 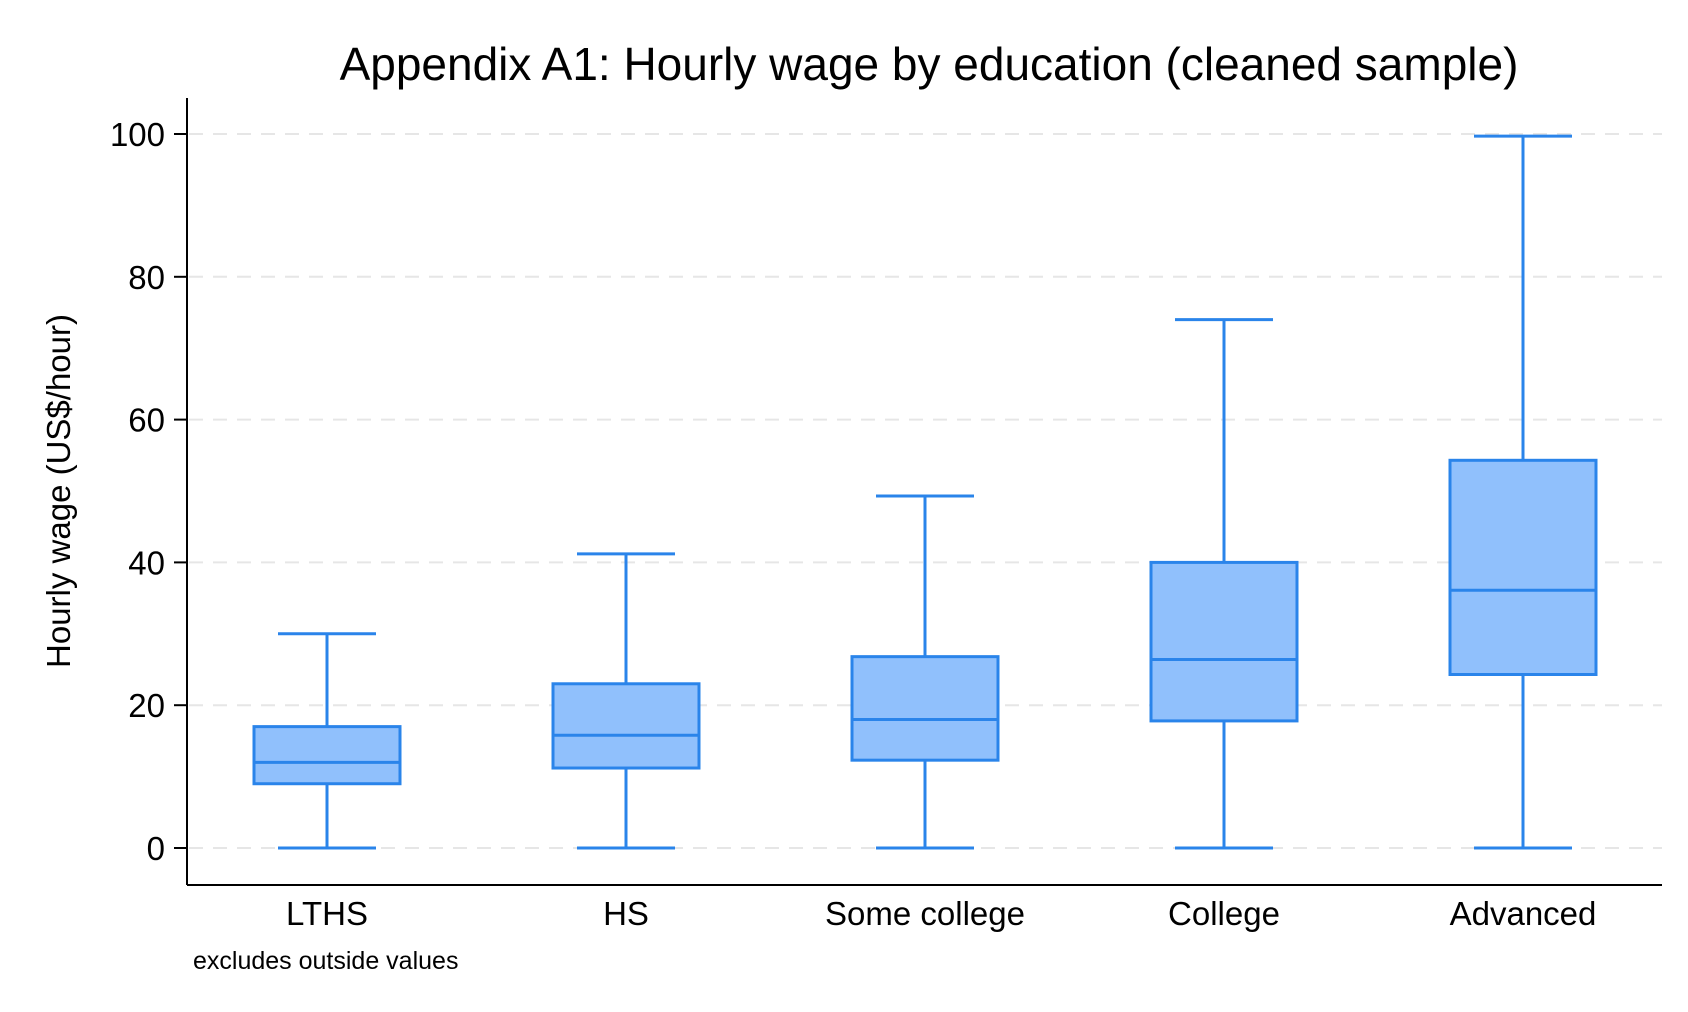 I want to click on chart-note: excludes outside values, so click(x=325, y=961).